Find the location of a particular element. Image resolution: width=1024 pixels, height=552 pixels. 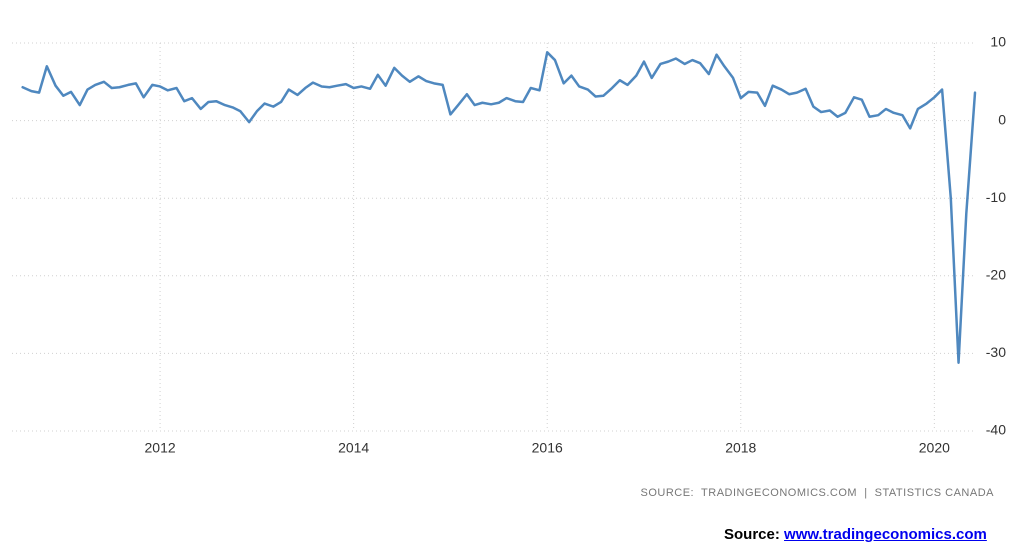

x-tick-label: 2018 is located at coordinates (740, 448).